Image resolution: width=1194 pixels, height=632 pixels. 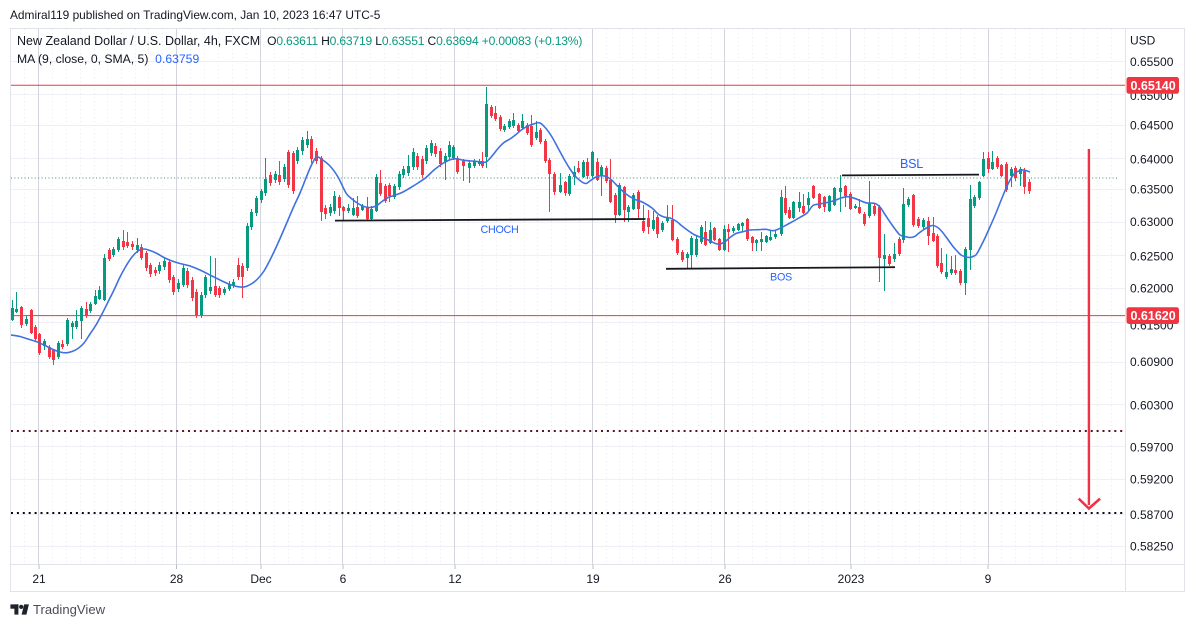 I want to click on svg-text: 0.64500, so click(x=1152, y=125).